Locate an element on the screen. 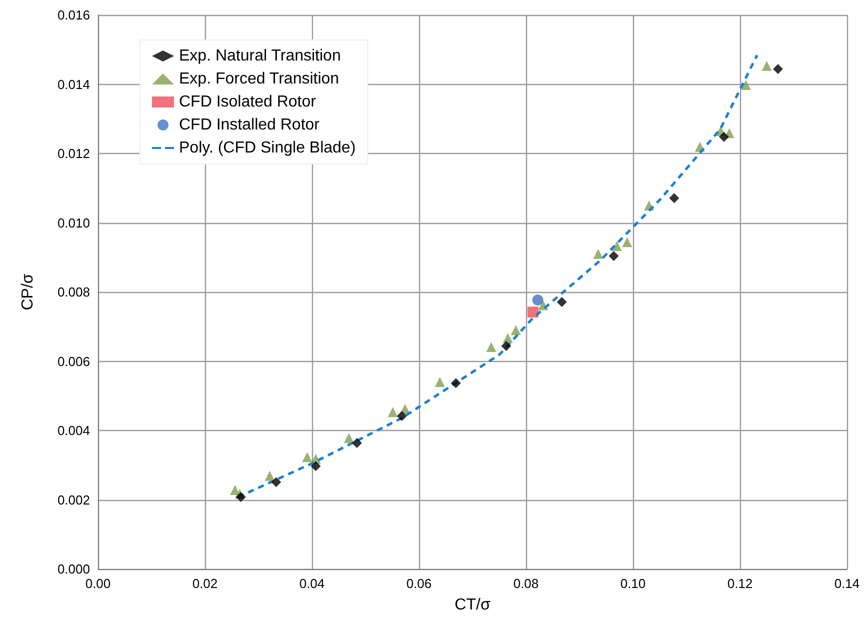  y-tick-label: 0.006 is located at coordinates (73, 361).